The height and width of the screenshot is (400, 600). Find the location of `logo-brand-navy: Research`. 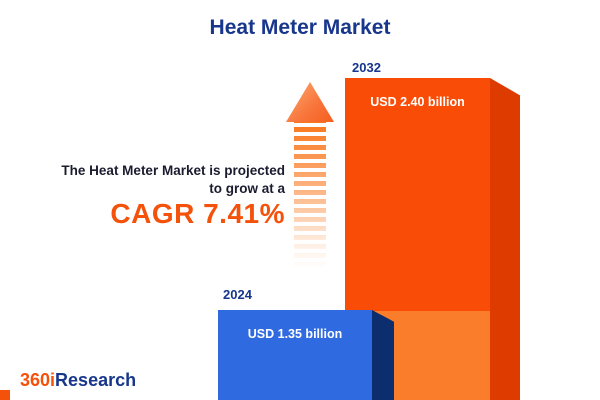

logo-brand-navy: Research is located at coordinates (96, 380).